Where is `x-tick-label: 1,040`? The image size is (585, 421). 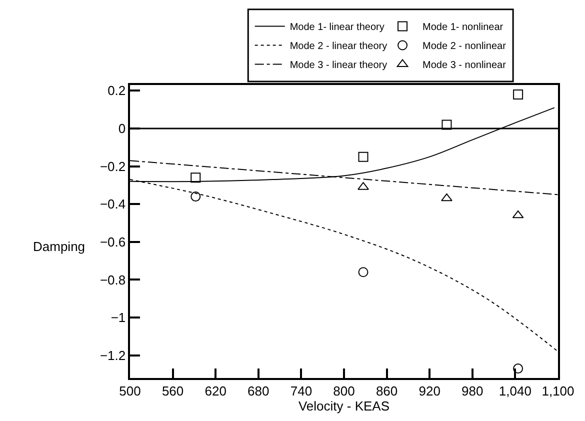
x-tick-label: 1,040 is located at coordinates (515, 390).